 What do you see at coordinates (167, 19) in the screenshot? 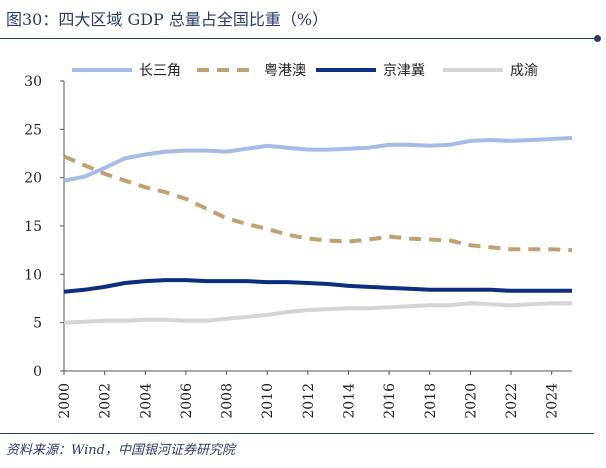
I see `figure-title: 图30：四大区域 GDP 总量占全国比重（%）` at bounding box center [167, 19].